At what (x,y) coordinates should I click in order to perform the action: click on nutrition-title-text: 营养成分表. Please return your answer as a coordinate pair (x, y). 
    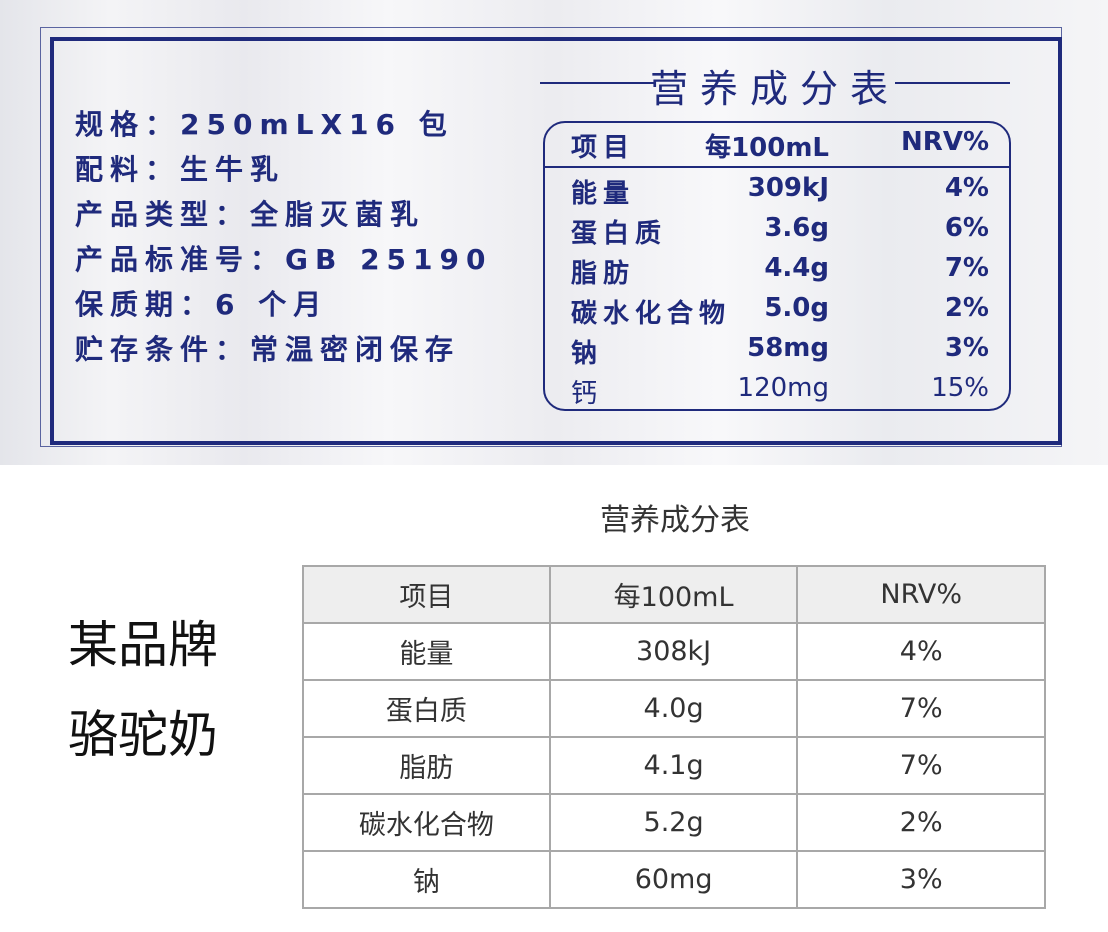
    Looking at the image, I should click on (774, 89).